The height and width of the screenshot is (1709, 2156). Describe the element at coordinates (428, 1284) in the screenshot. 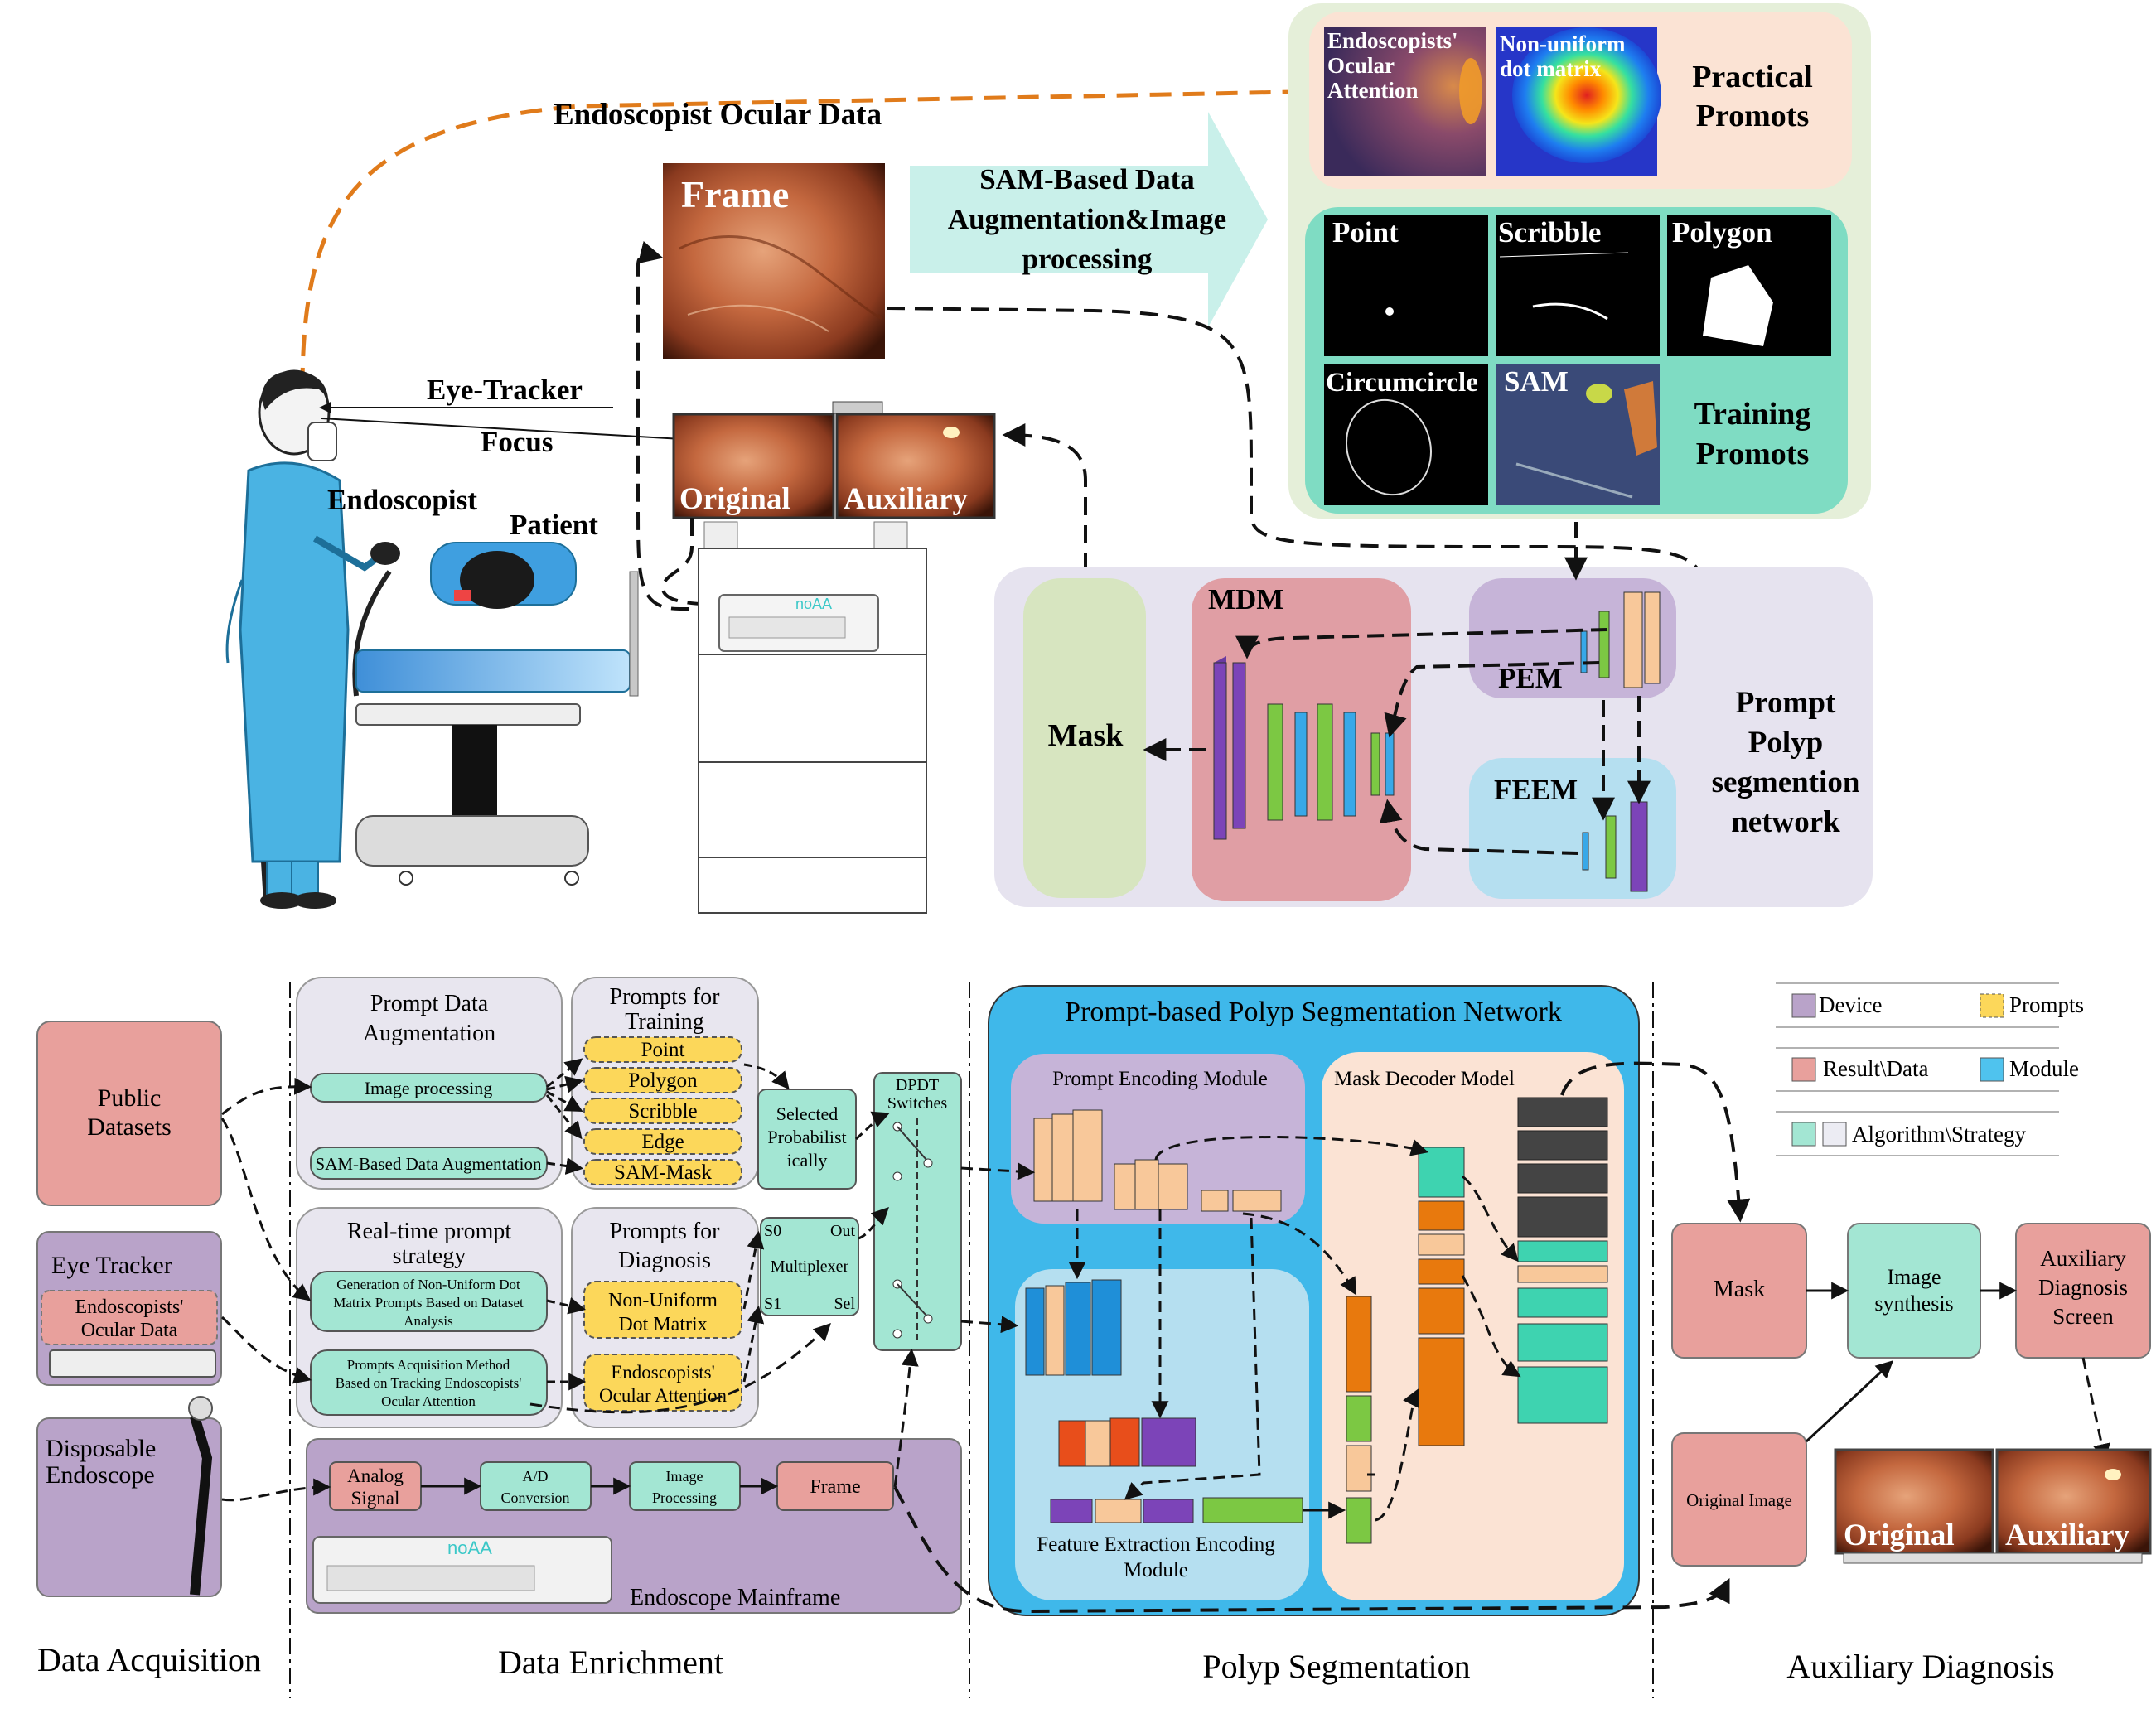

I see `gen-line1: Generation of Non-Uniform Dot` at that location.